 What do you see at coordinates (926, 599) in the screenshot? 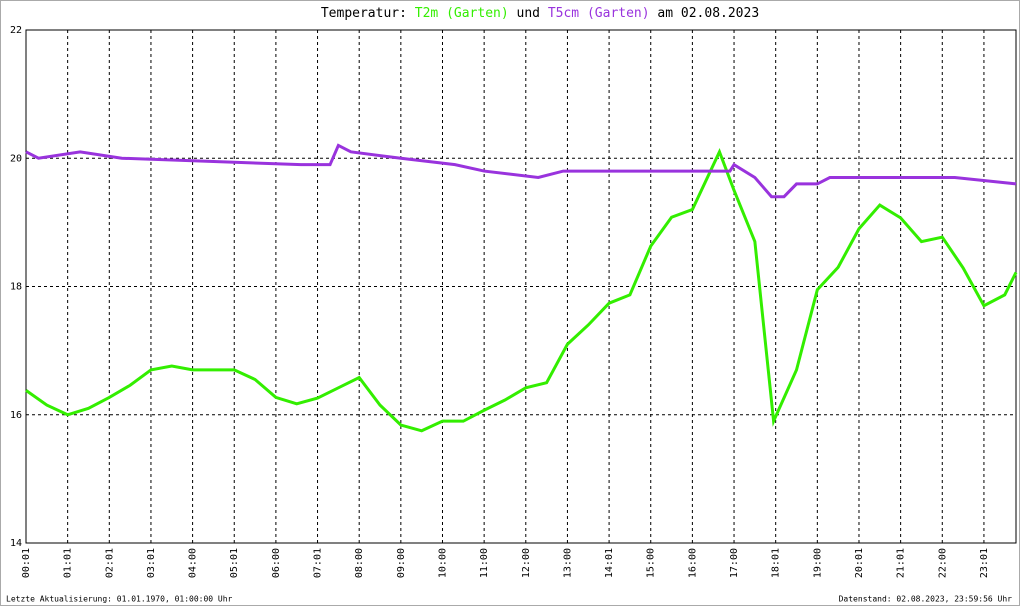
I see `footer-right: Datenstand: 02.08.2023, 23:59:56 Uhr` at bounding box center [926, 599].